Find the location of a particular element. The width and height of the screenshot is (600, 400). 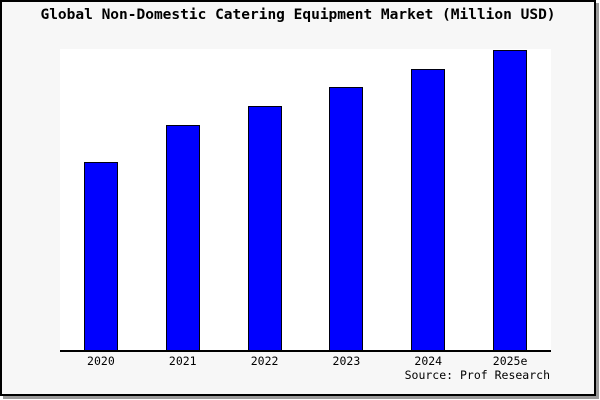

bar-2025e is located at coordinates (510, 200).